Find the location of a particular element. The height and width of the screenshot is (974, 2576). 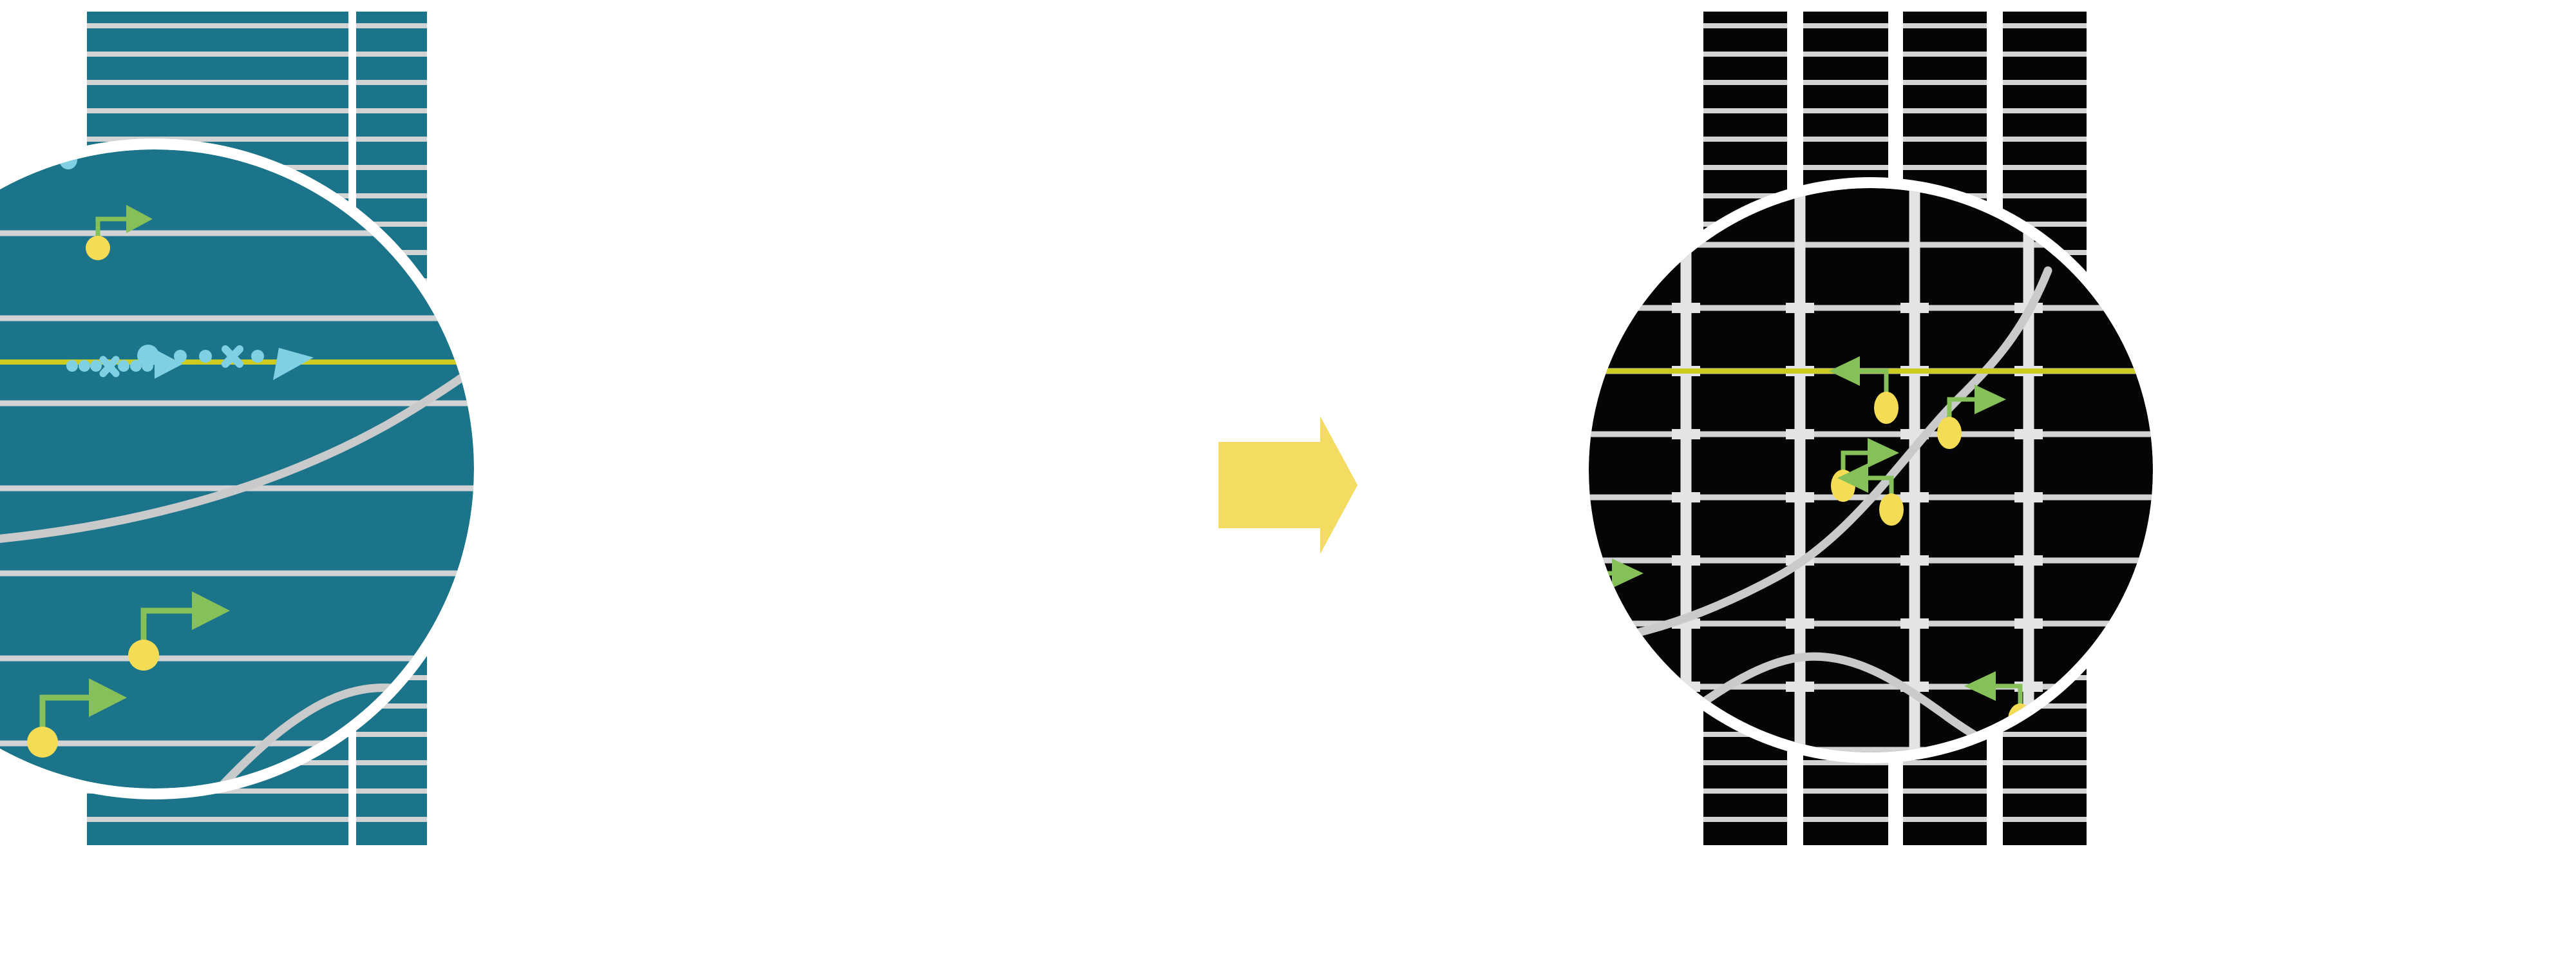

before-flag-upper is located at coordinates (120, 232).